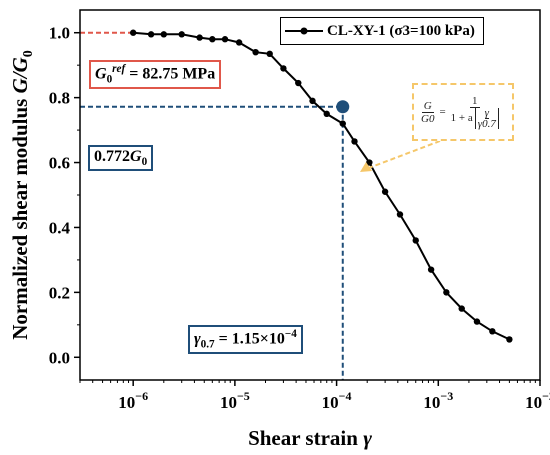 Image resolution: width=550 pixels, height=455 pixels. Describe the element at coordinates (133, 400) in the screenshot. I see `x-tick-label: 10⁻⁶` at that location.